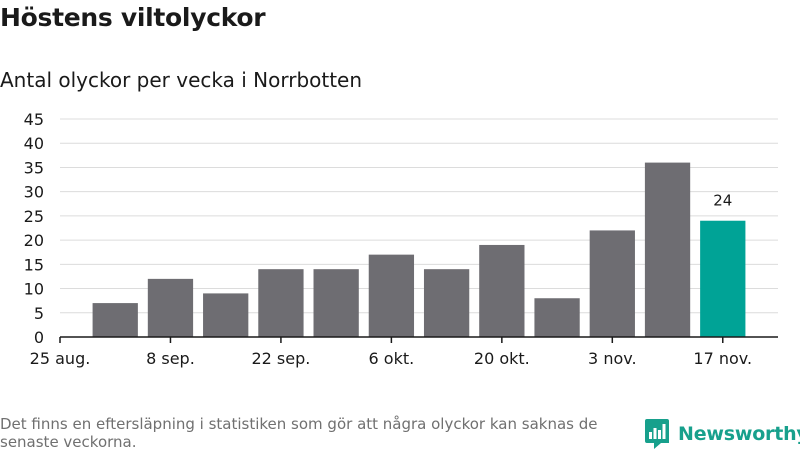 This screenshot has width=800, height=451. Describe the element at coordinates (34, 143) in the screenshot. I see `y-tick-label: 40` at that location.